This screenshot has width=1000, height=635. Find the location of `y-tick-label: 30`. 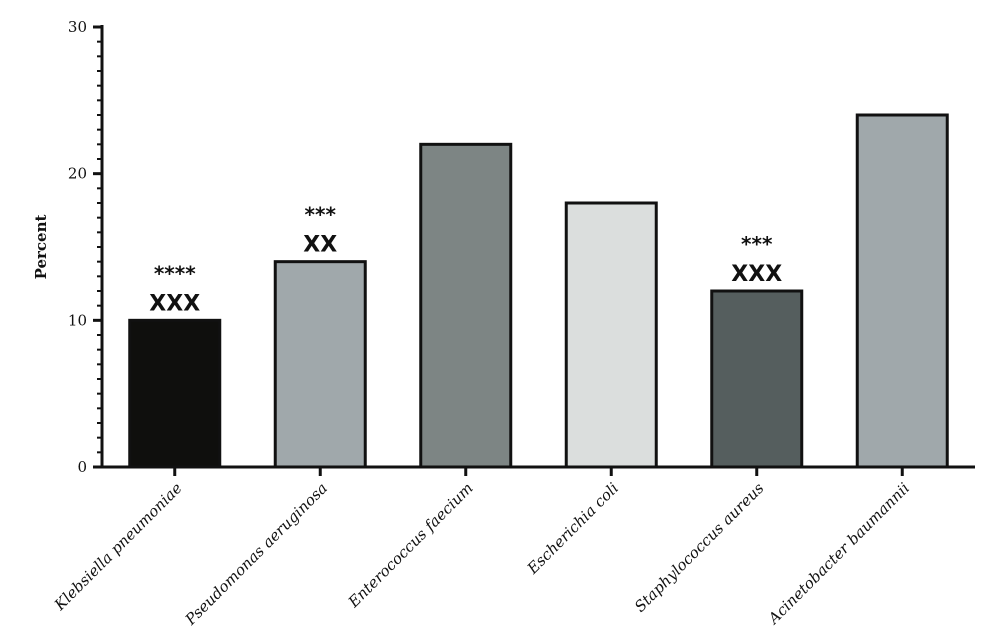

y-tick-label: 30 is located at coordinates (77, 27).